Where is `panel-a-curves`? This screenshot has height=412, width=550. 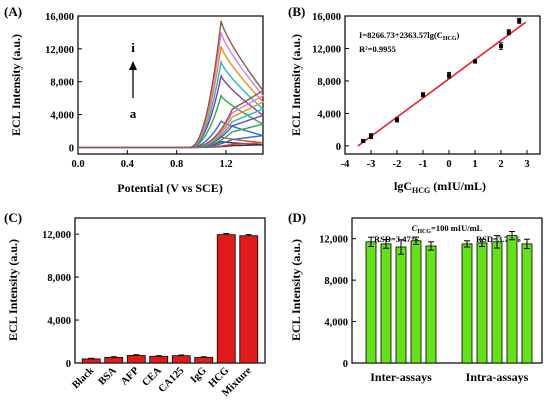 panel-a-curves is located at coordinates (171, 84).